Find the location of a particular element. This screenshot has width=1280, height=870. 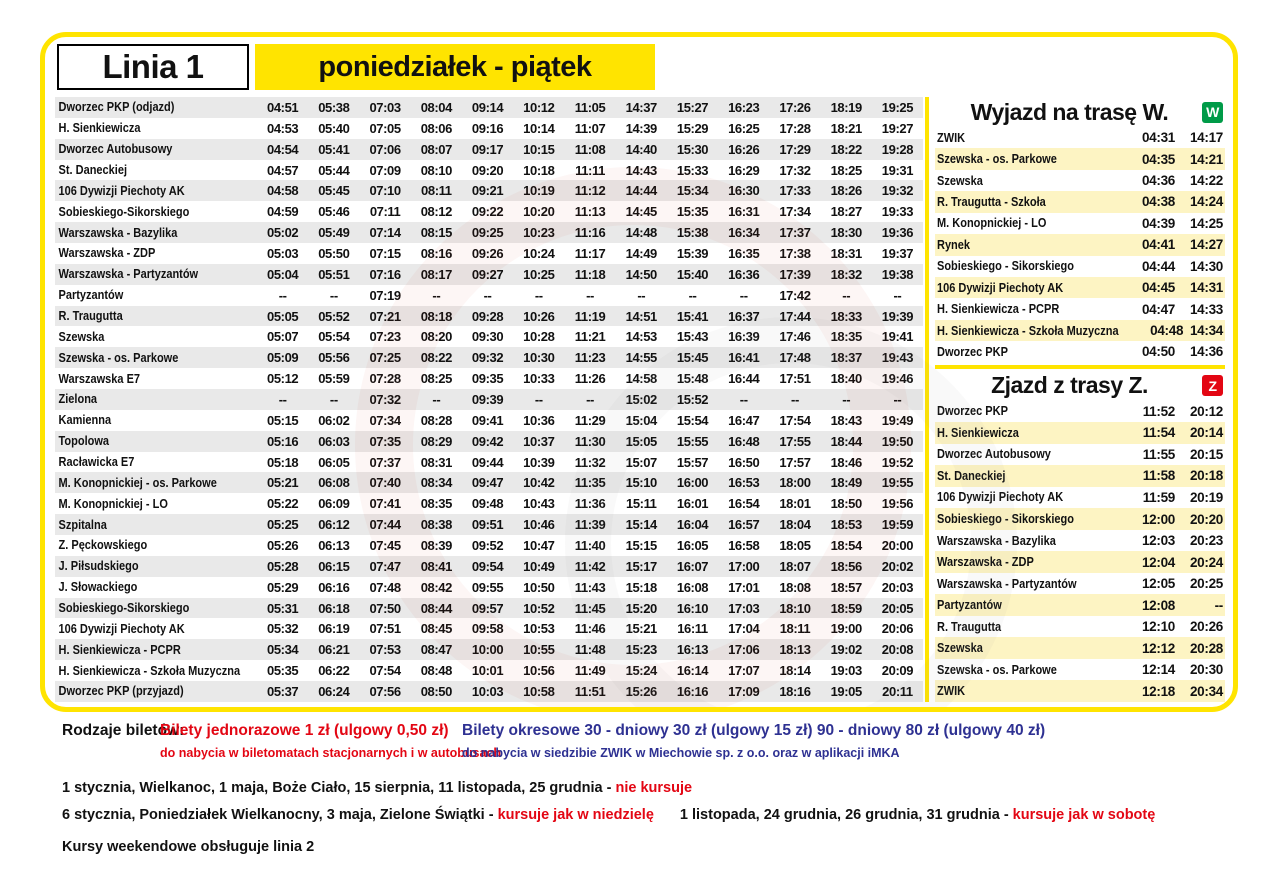

departure-time: 15:55 is located at coordinates (692, 441).